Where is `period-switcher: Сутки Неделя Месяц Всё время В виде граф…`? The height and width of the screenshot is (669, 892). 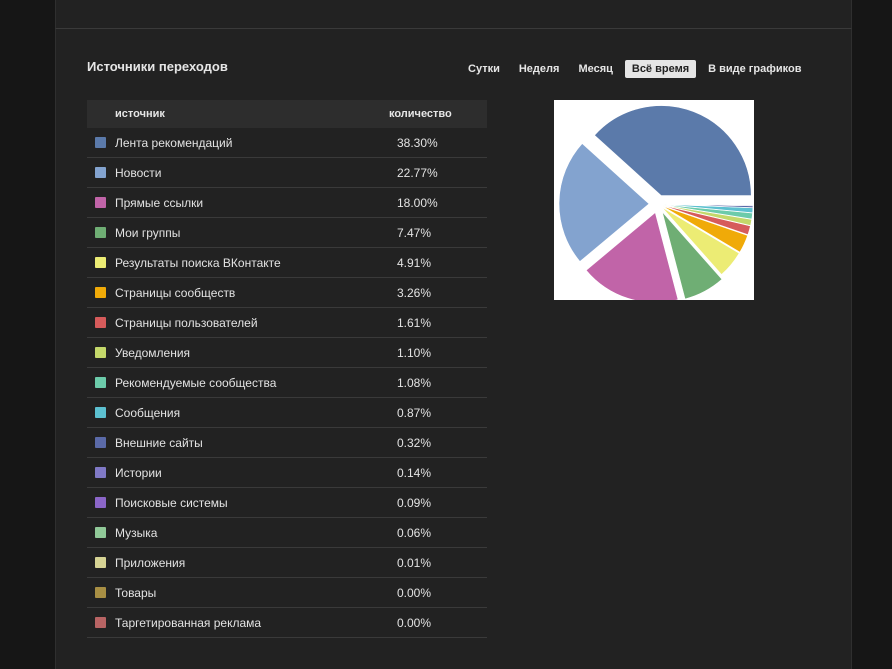 period-switcher: Сутки Неделя Месяц Всё время В виде граф… is located at coordinates (632, 68).